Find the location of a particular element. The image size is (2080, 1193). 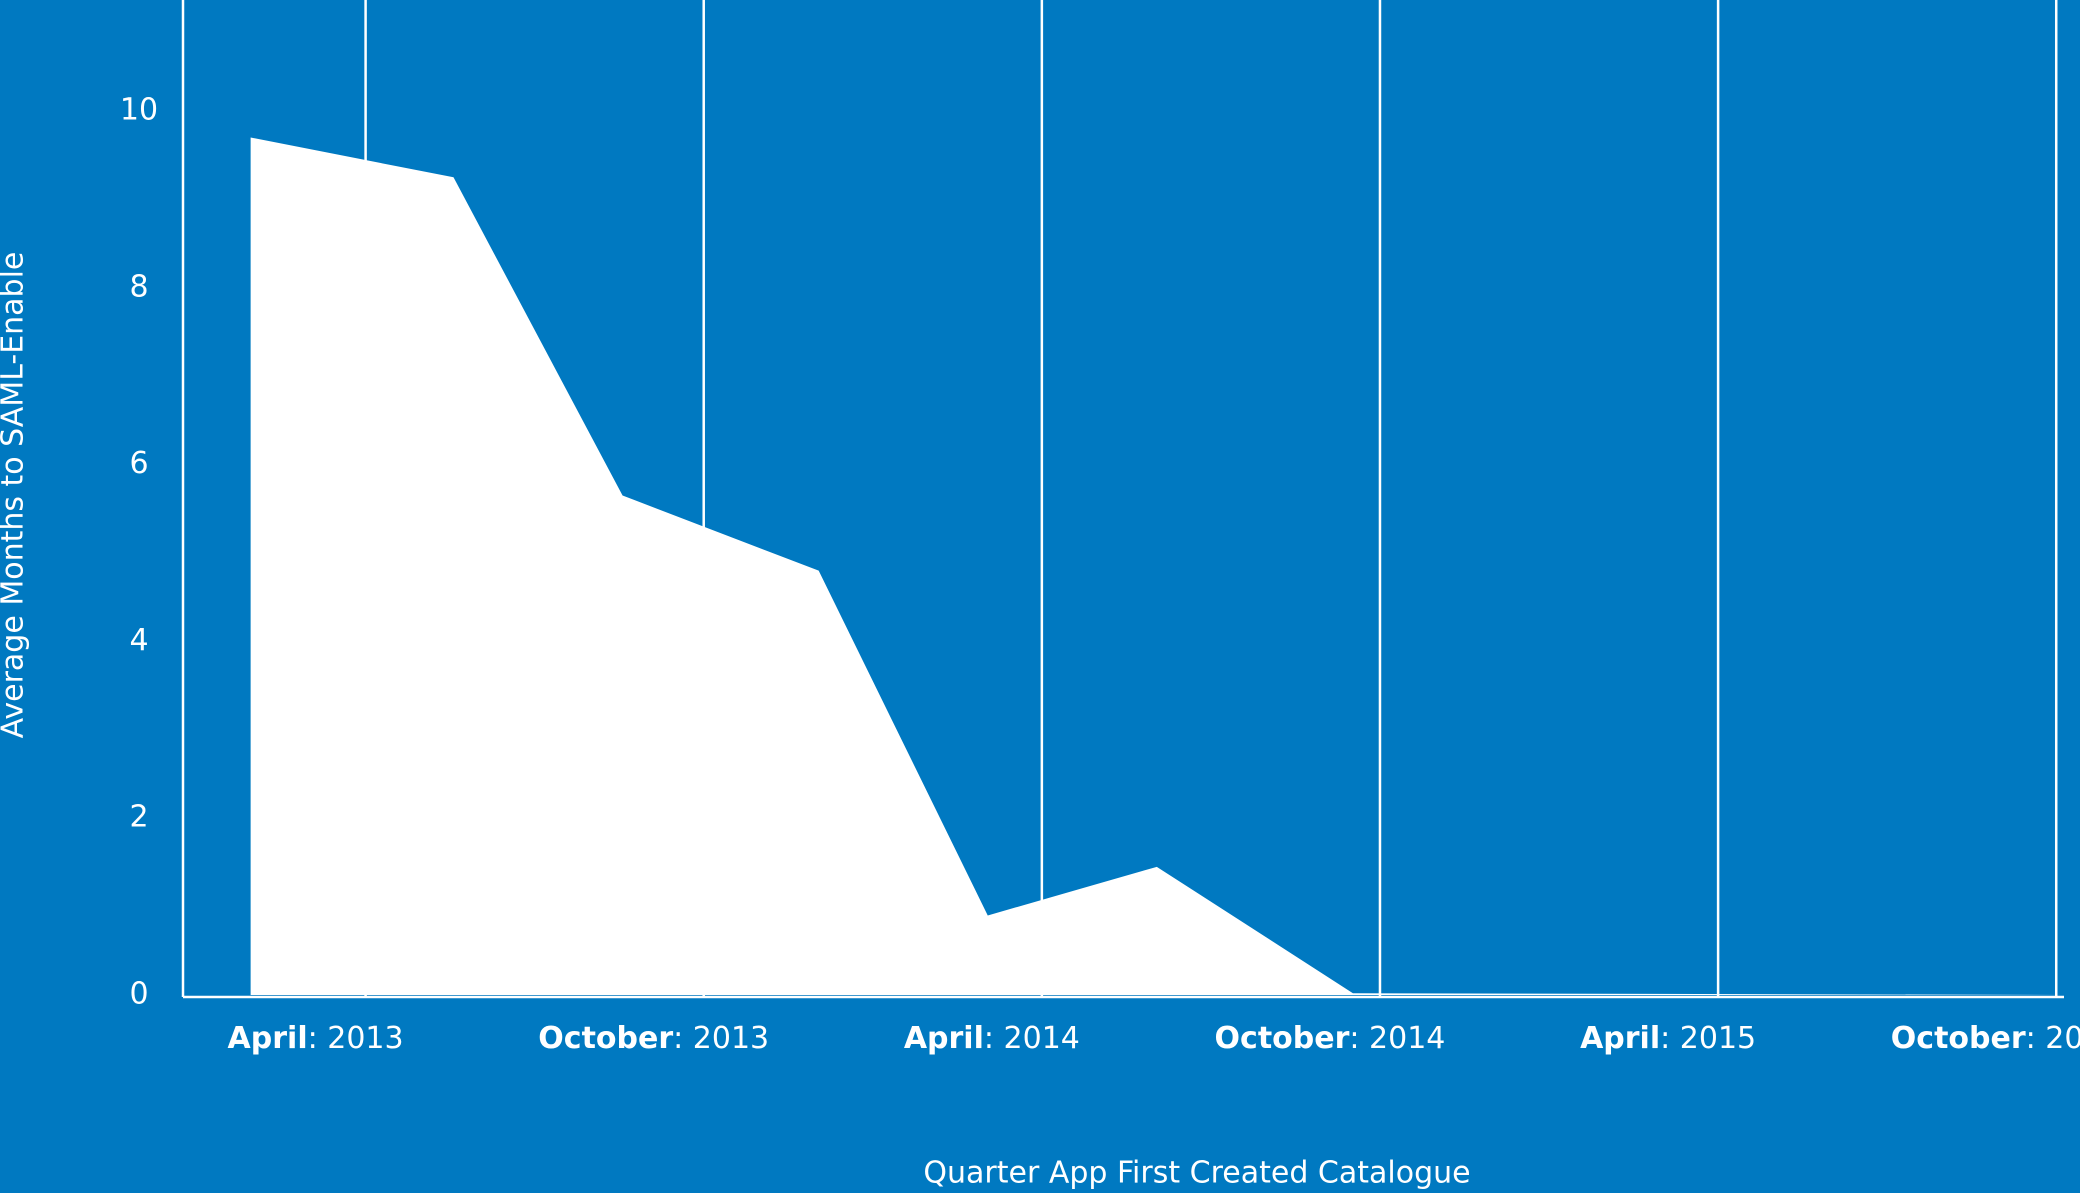

y-tick-label: 6 is located at coordinates (138, 463).